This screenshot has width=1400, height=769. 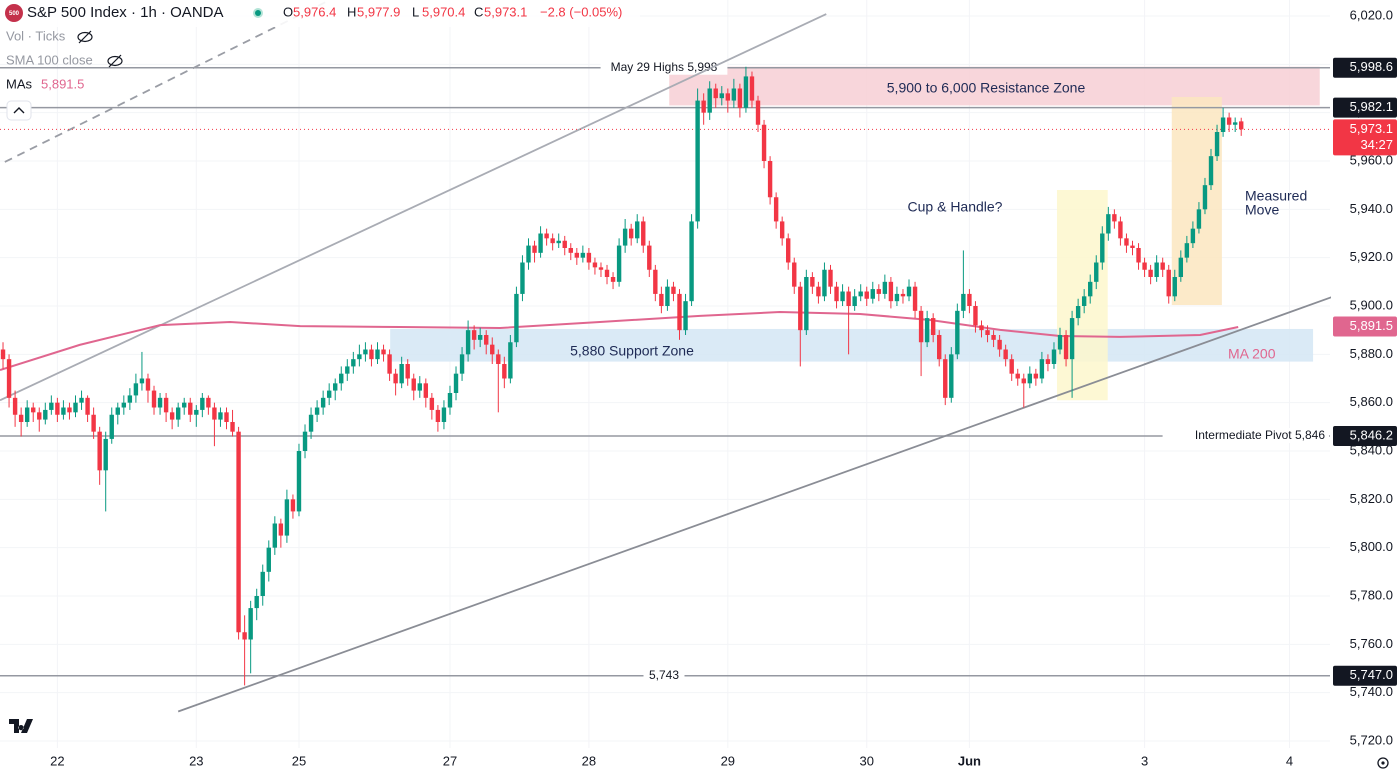 I want to click on market-status-dot, so click(x=258, y=13).